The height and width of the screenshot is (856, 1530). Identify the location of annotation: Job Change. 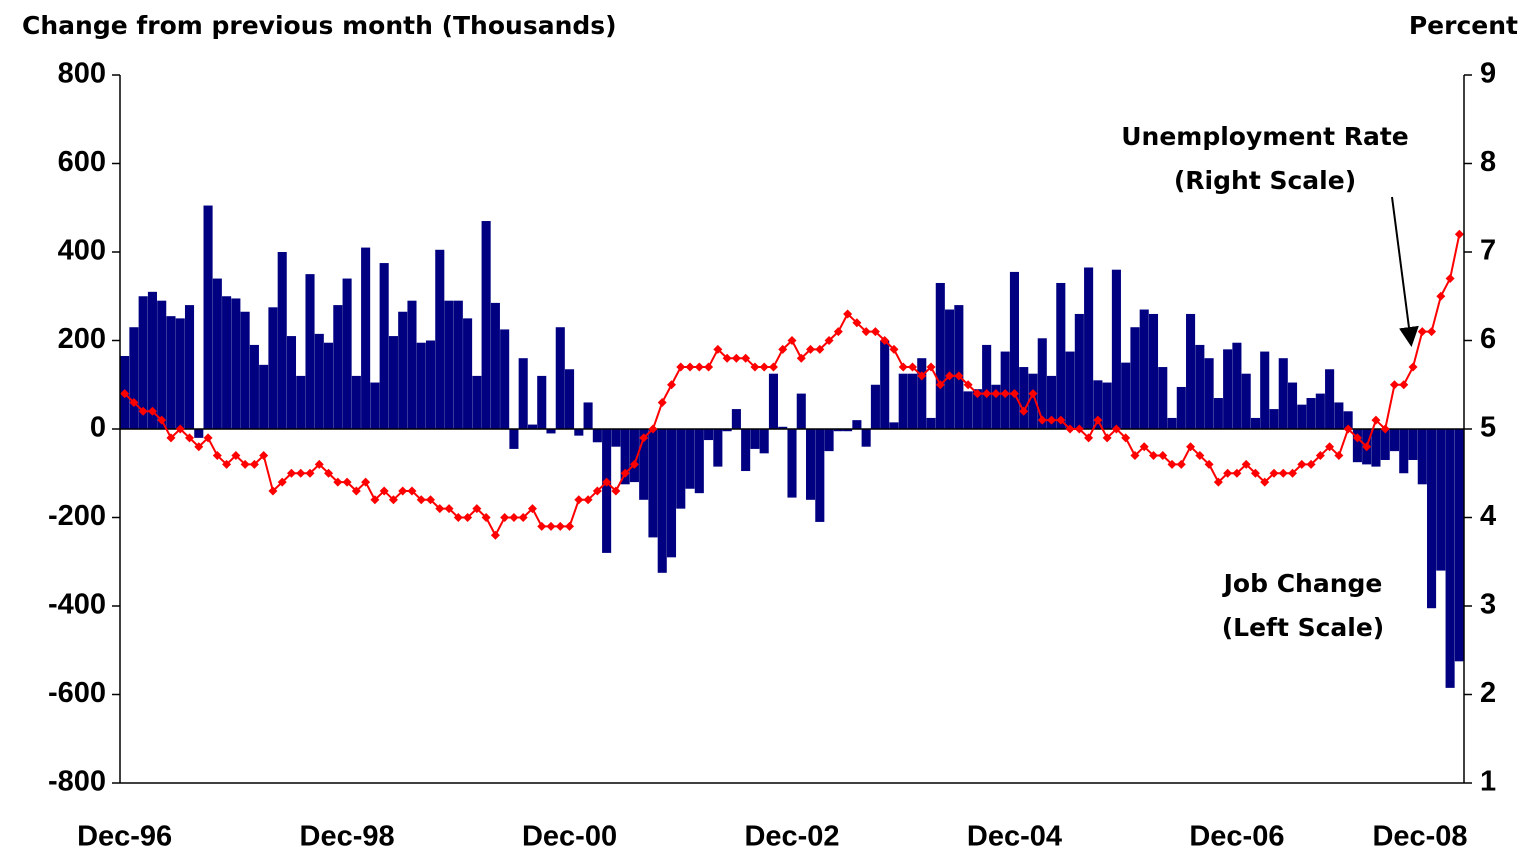
(1302, 583).